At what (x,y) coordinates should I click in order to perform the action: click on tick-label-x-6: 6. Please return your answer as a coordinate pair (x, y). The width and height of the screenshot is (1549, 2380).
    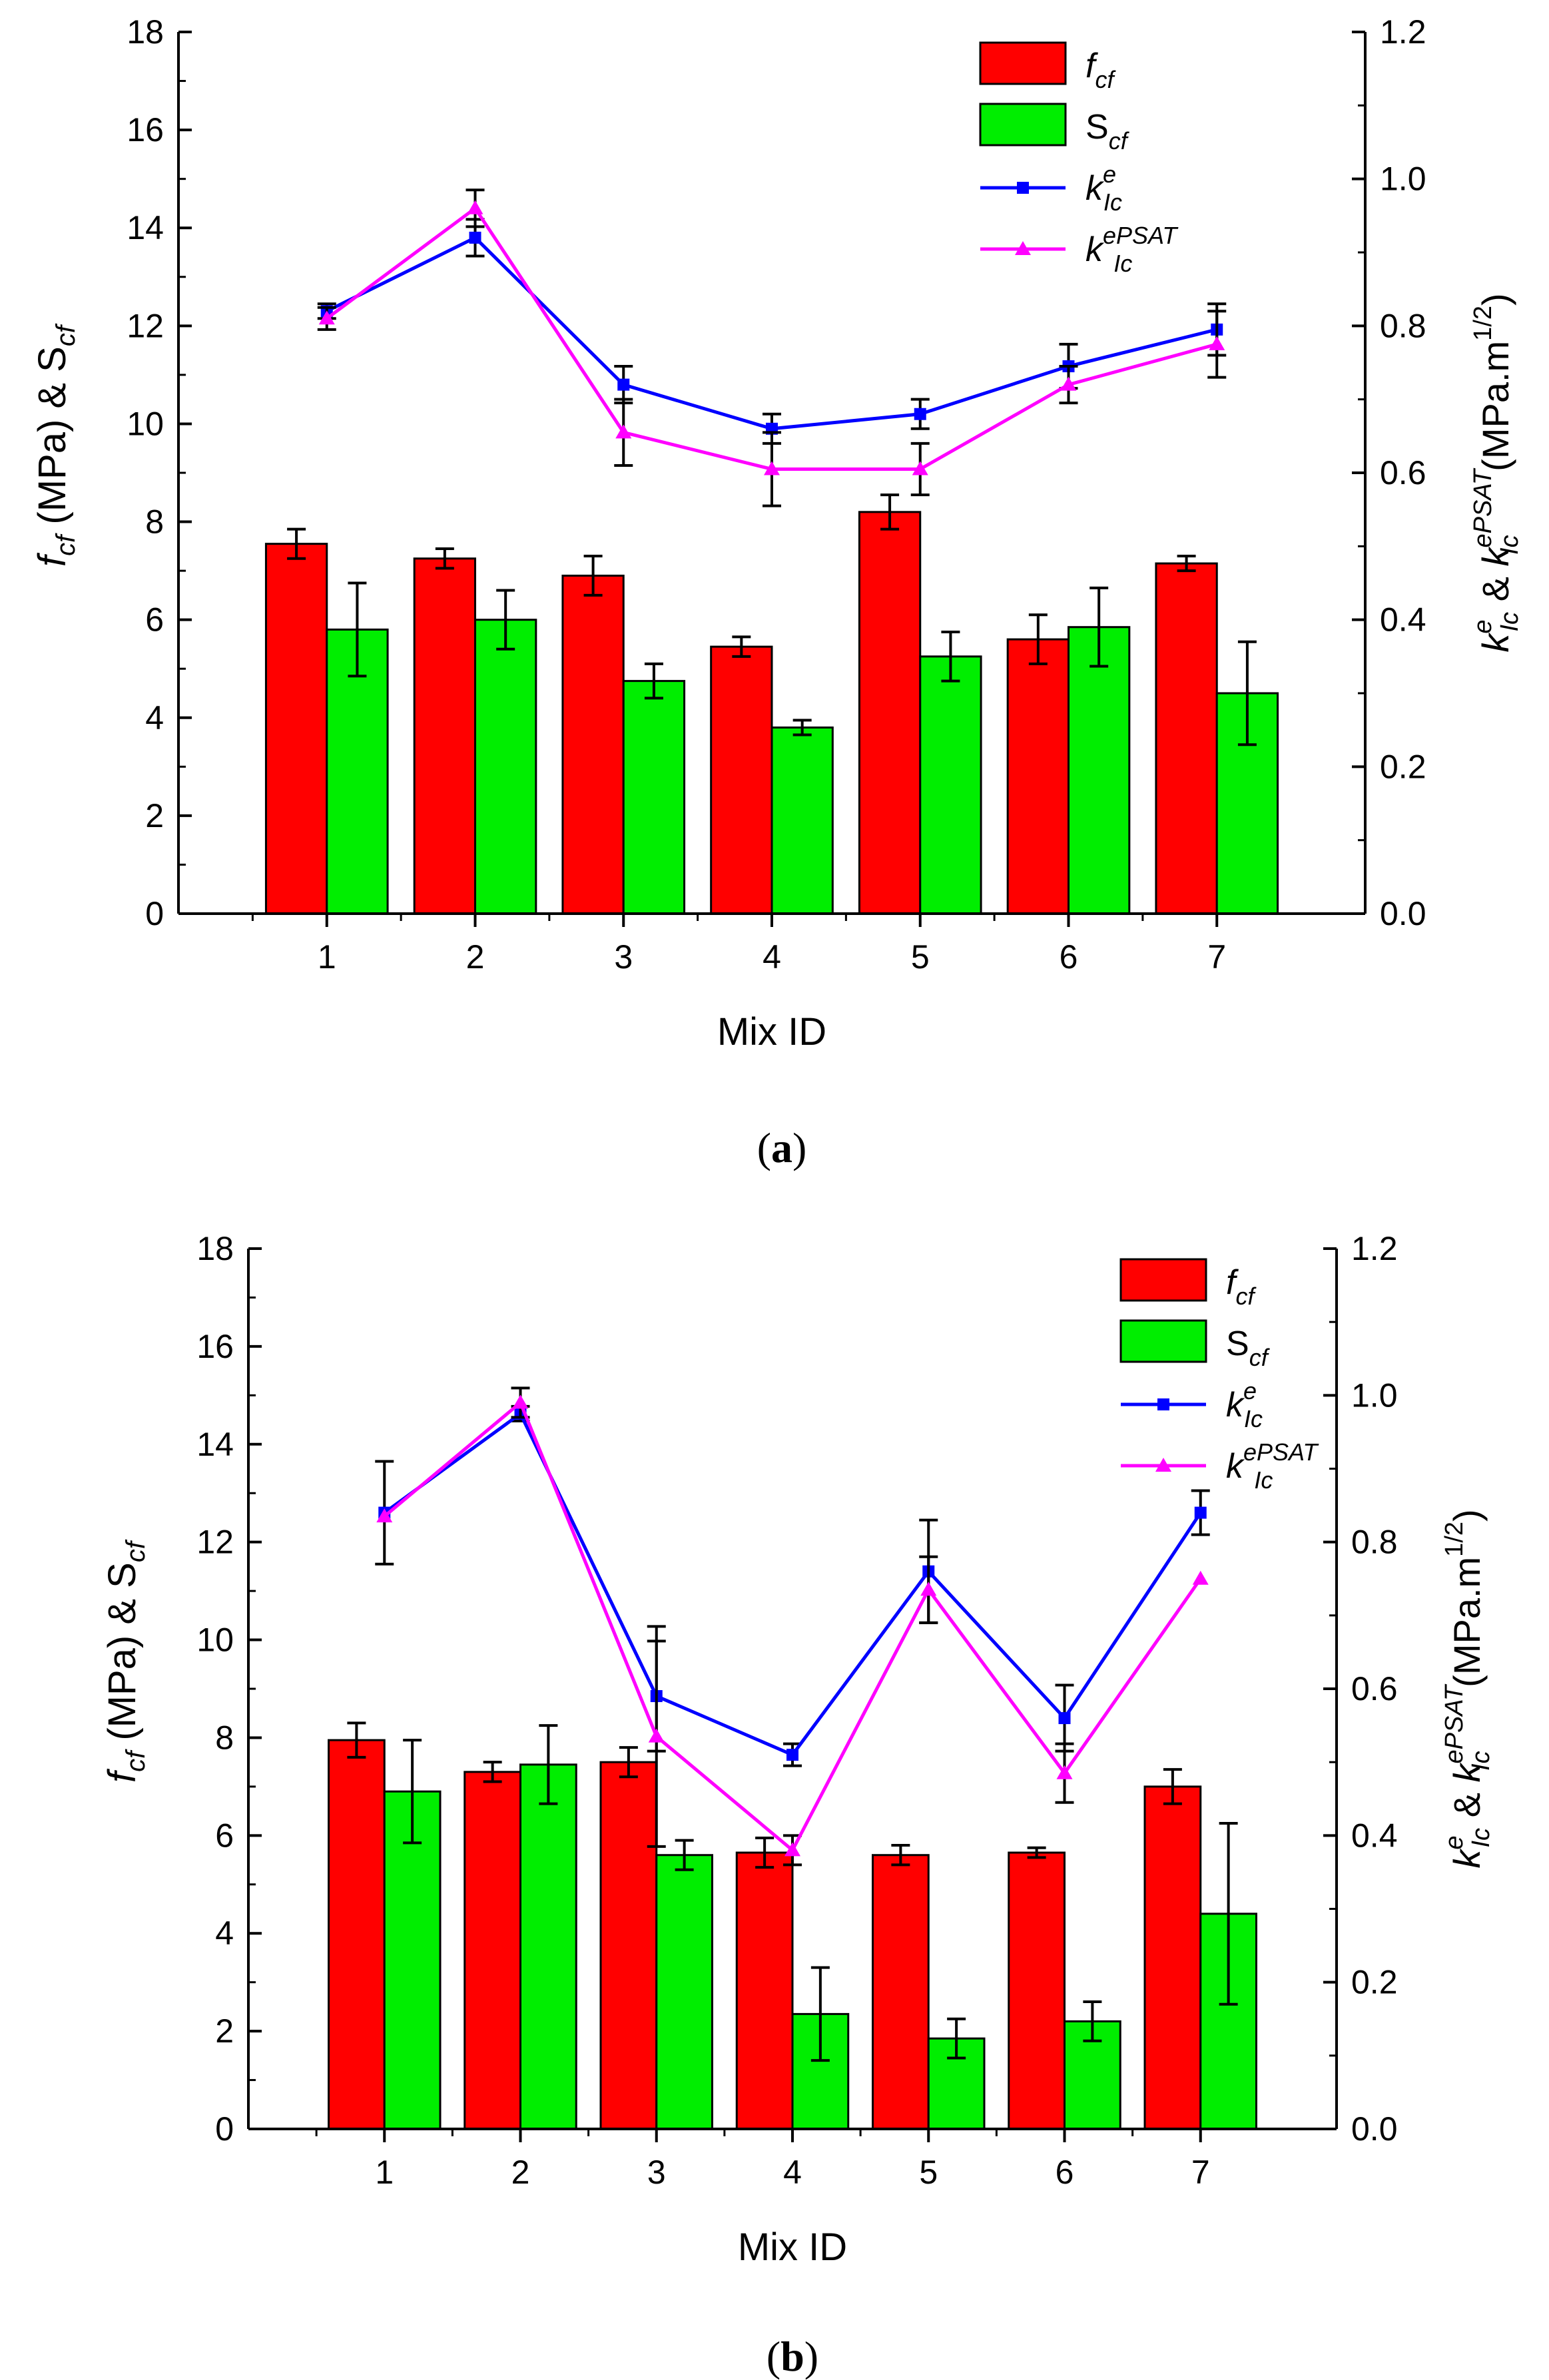
    Looking at the image, I should click on (1069, 957).